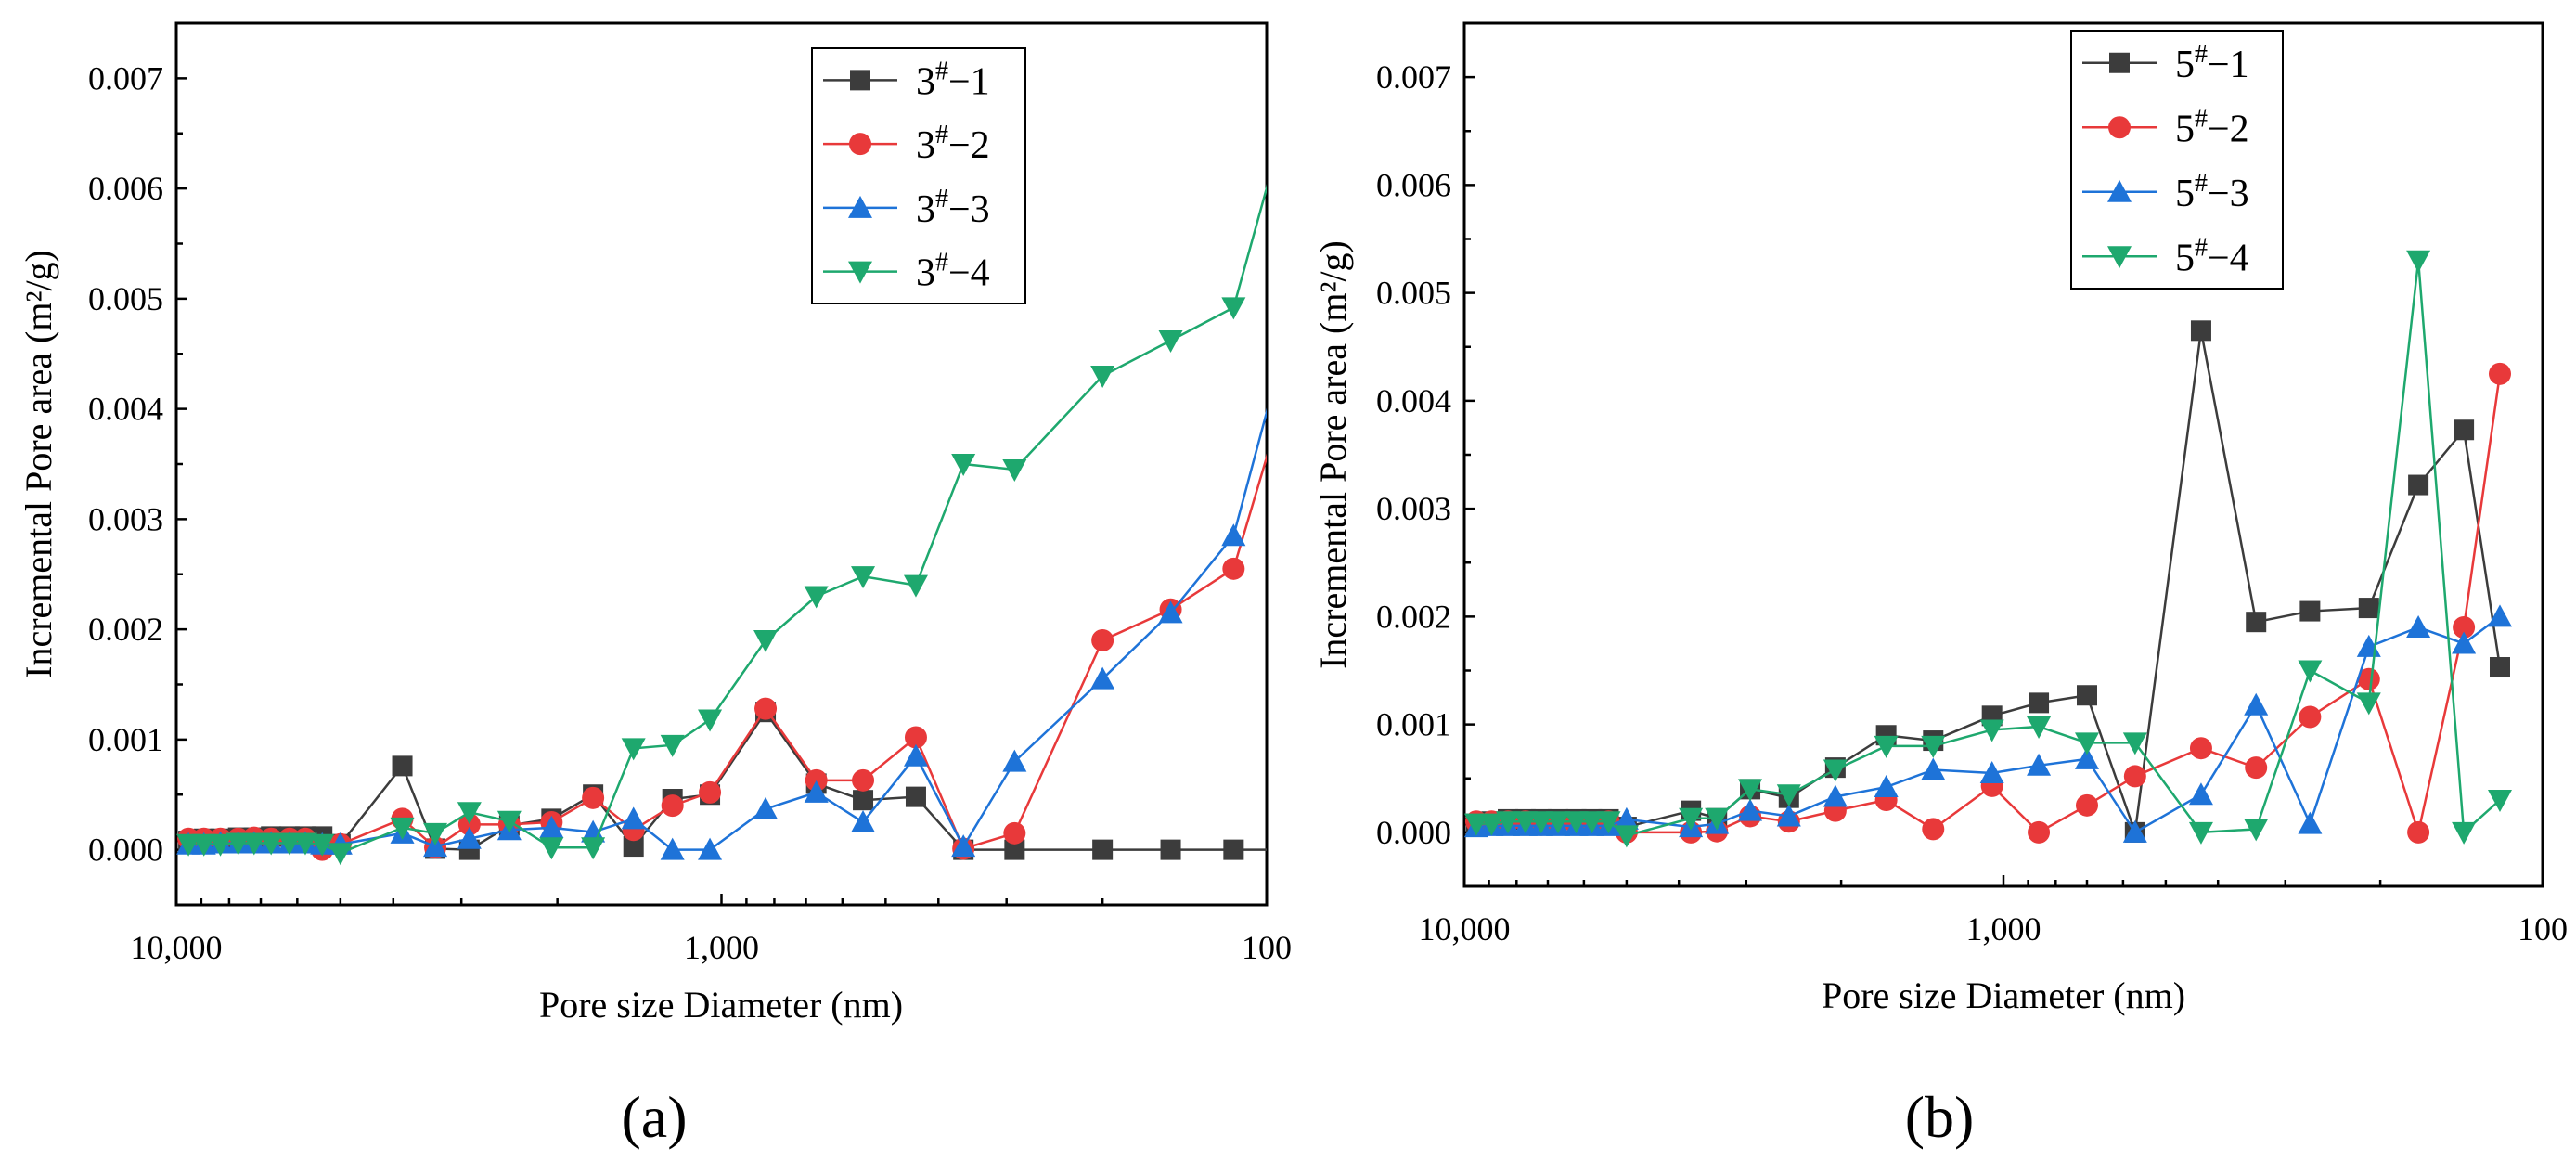 Image resolution: width=2576 pixels, height=1161 pixels. What do you see at coordinates (2004, 929) in the screenshot?
I see `x-tick-label: 1,000` at bounding box center [2004, 929].